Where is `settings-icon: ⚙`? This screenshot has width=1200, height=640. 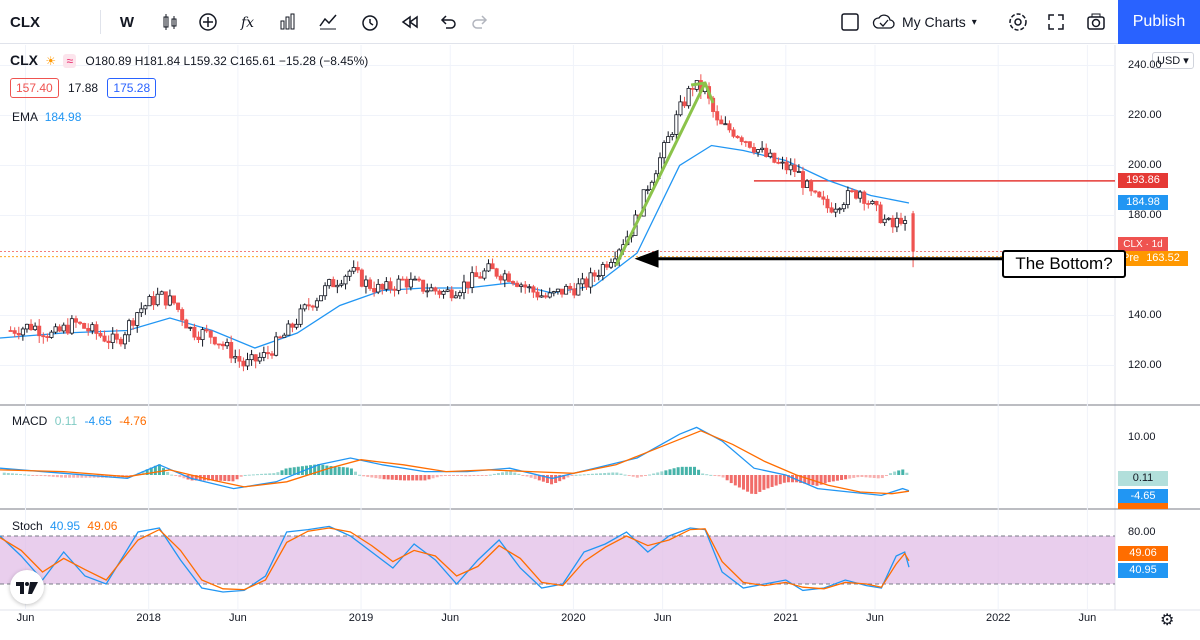
settings-icon: ⚙ is located at coordinates (1167, 620).